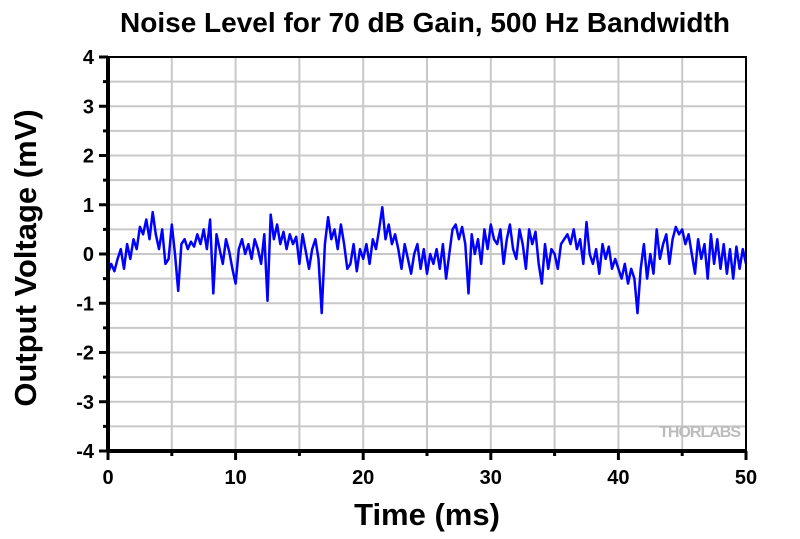  I want to click on y-tick-label: 3, so click(88, 107).